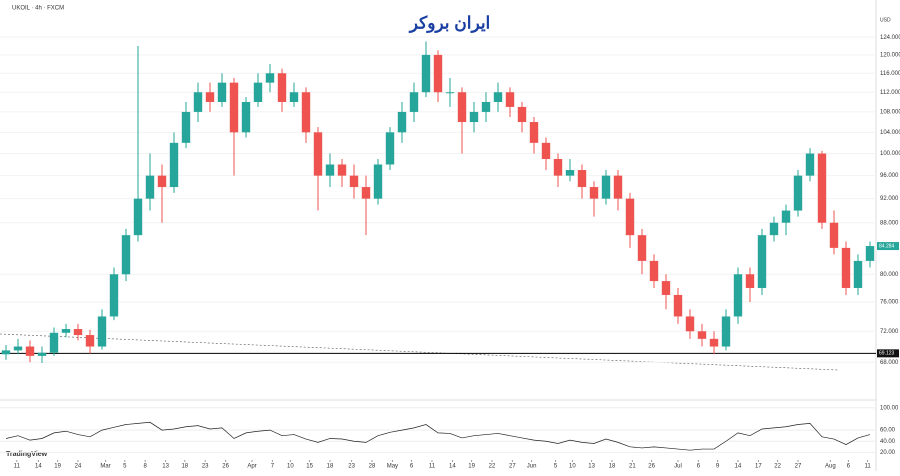  Describe the element at coordinates (225, 467) in the screenshot. I see `x-tick-label: 26` at that location.